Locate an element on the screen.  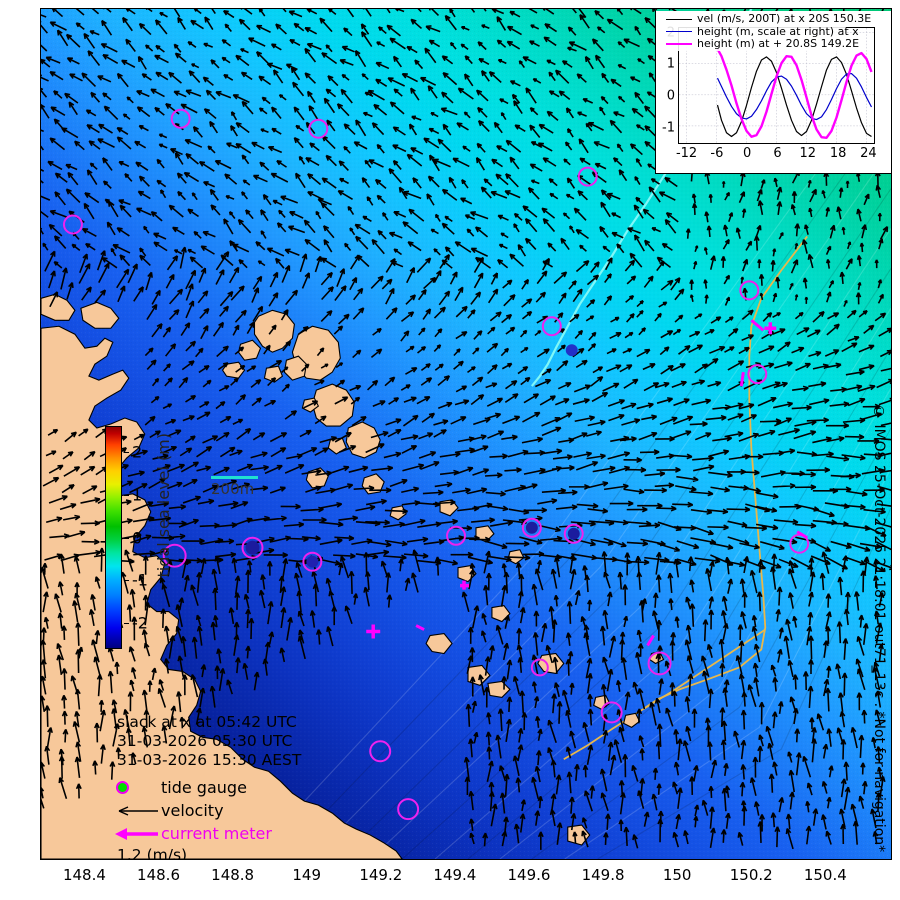
x-axis-tick-label: 150.4 is located at coordinates (825, 875).